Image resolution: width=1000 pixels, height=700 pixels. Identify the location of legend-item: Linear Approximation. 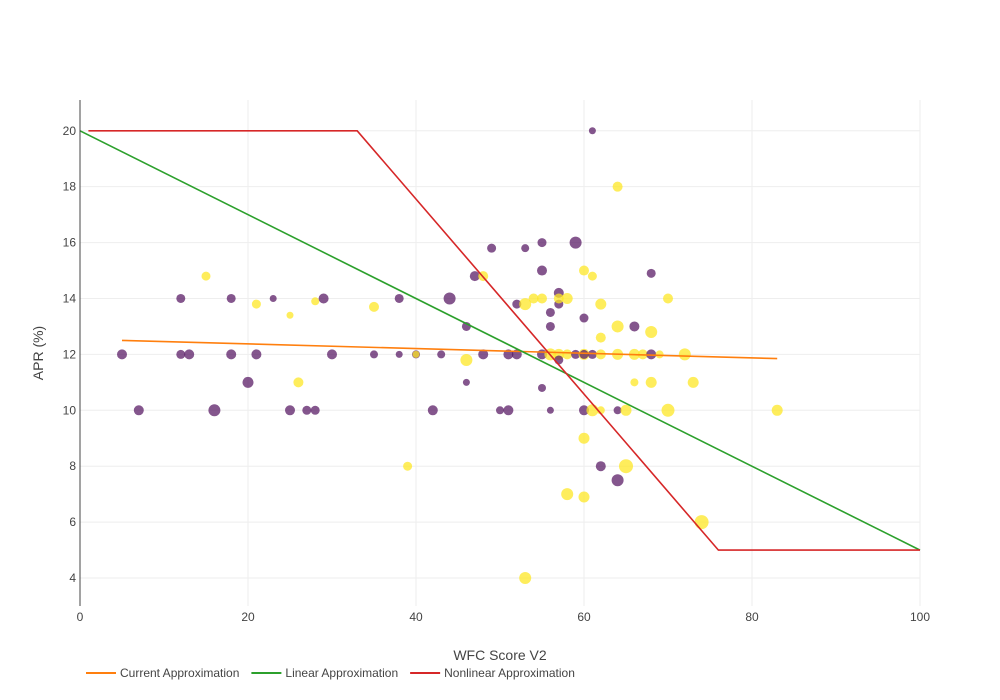
(324, 673).